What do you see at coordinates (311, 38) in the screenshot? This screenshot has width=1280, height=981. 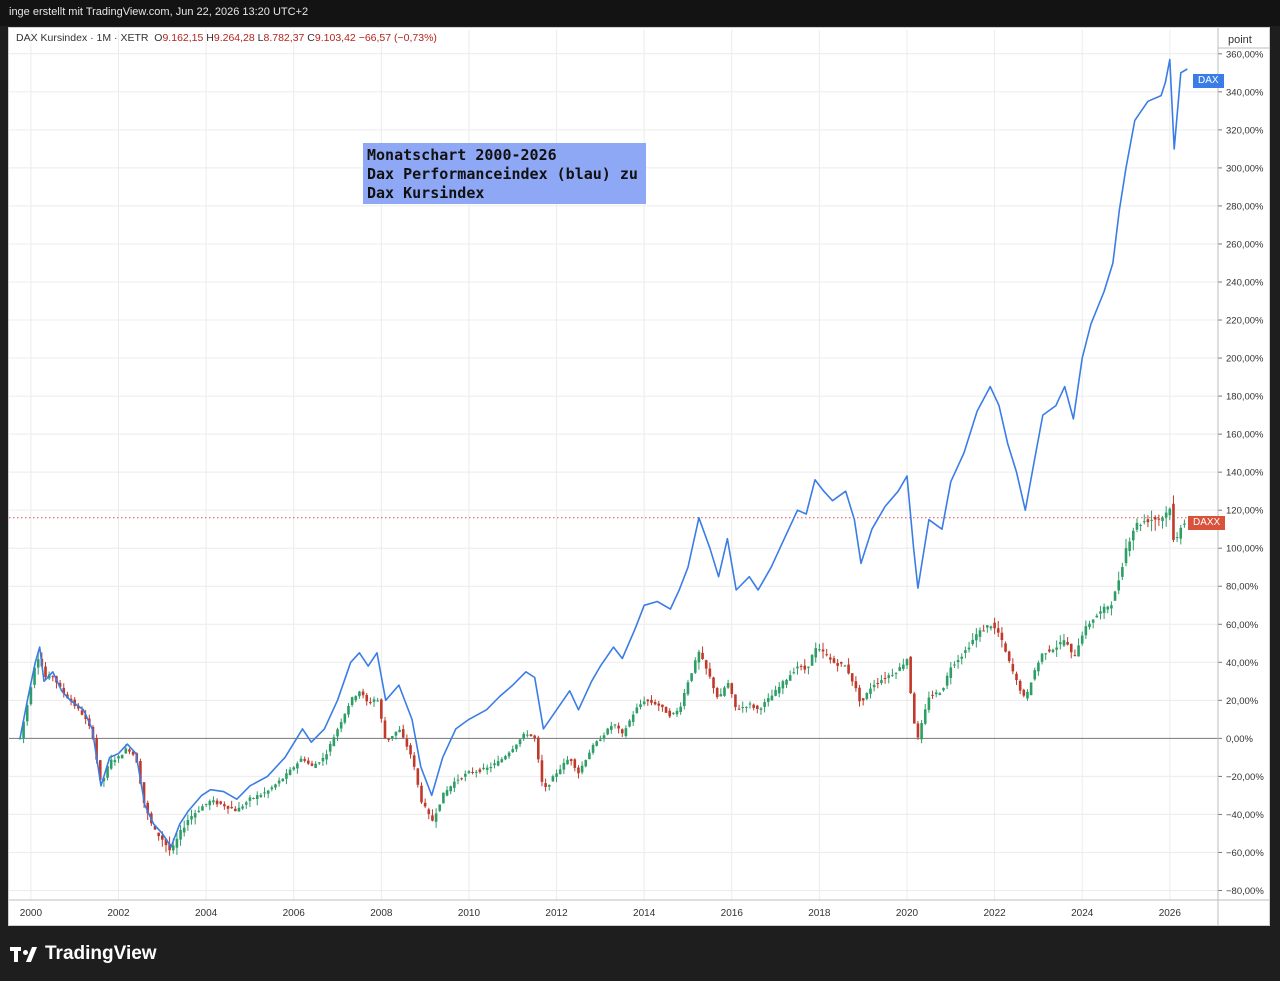 I see `close-label: C` at bounding box center [311, 38].